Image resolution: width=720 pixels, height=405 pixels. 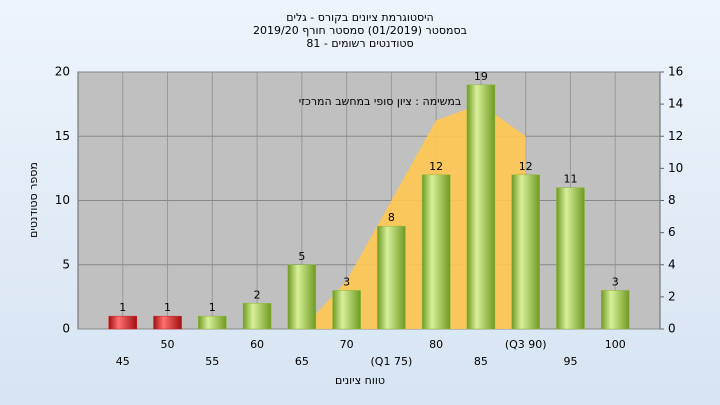 What do you see at coordinates (62, 200) in the screenshot?
I see `y-tick-label: 10` at bounding box center [62, 200].